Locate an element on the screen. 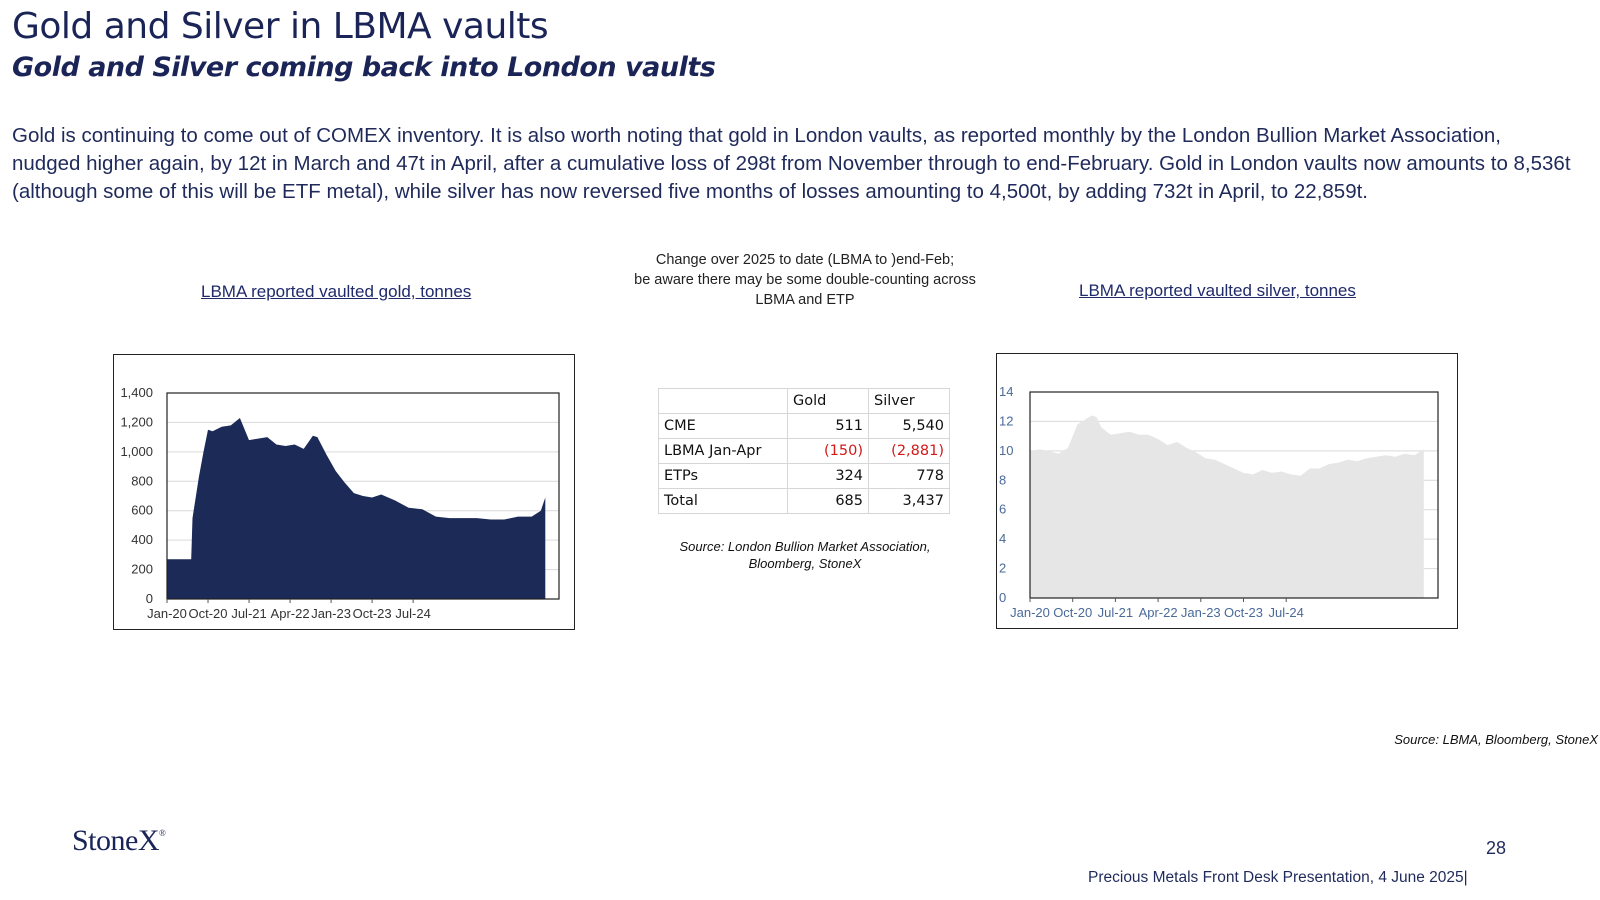 The height and width of the screenshot is (900, 1600). y-tick-label: 600 is located at coordinates (142, 510).